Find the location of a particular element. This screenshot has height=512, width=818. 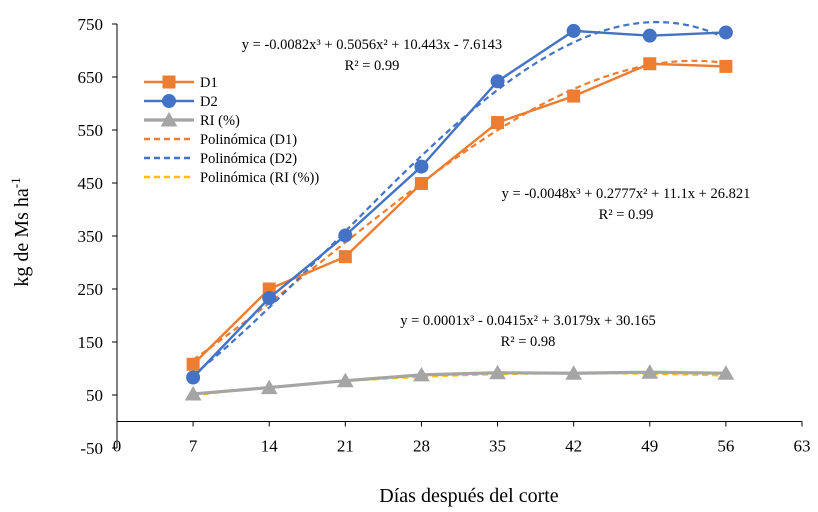

y-axis-title-sup: -1 is located at coordinates (15, 182).